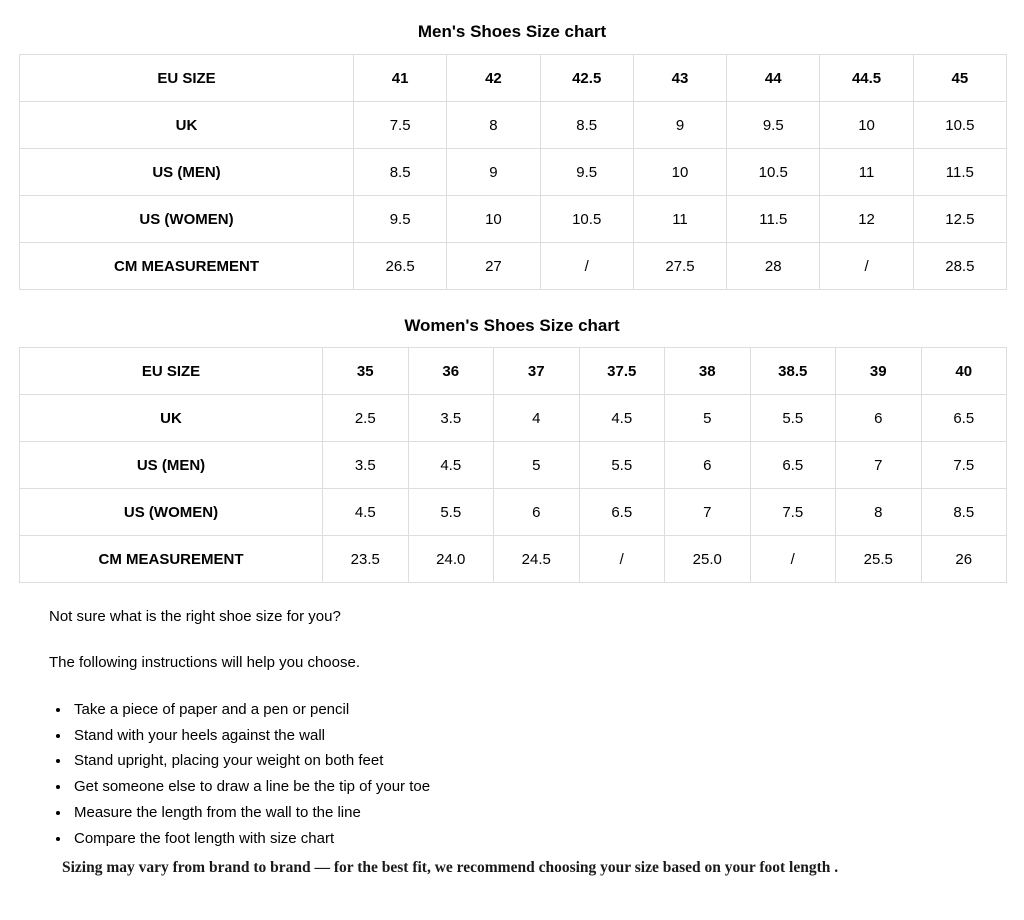 The image size is (1024, 920). I want to click on table-row: CM MEASUREMENT 26.5 27/27.5 28/28.5, so click(513, 266).